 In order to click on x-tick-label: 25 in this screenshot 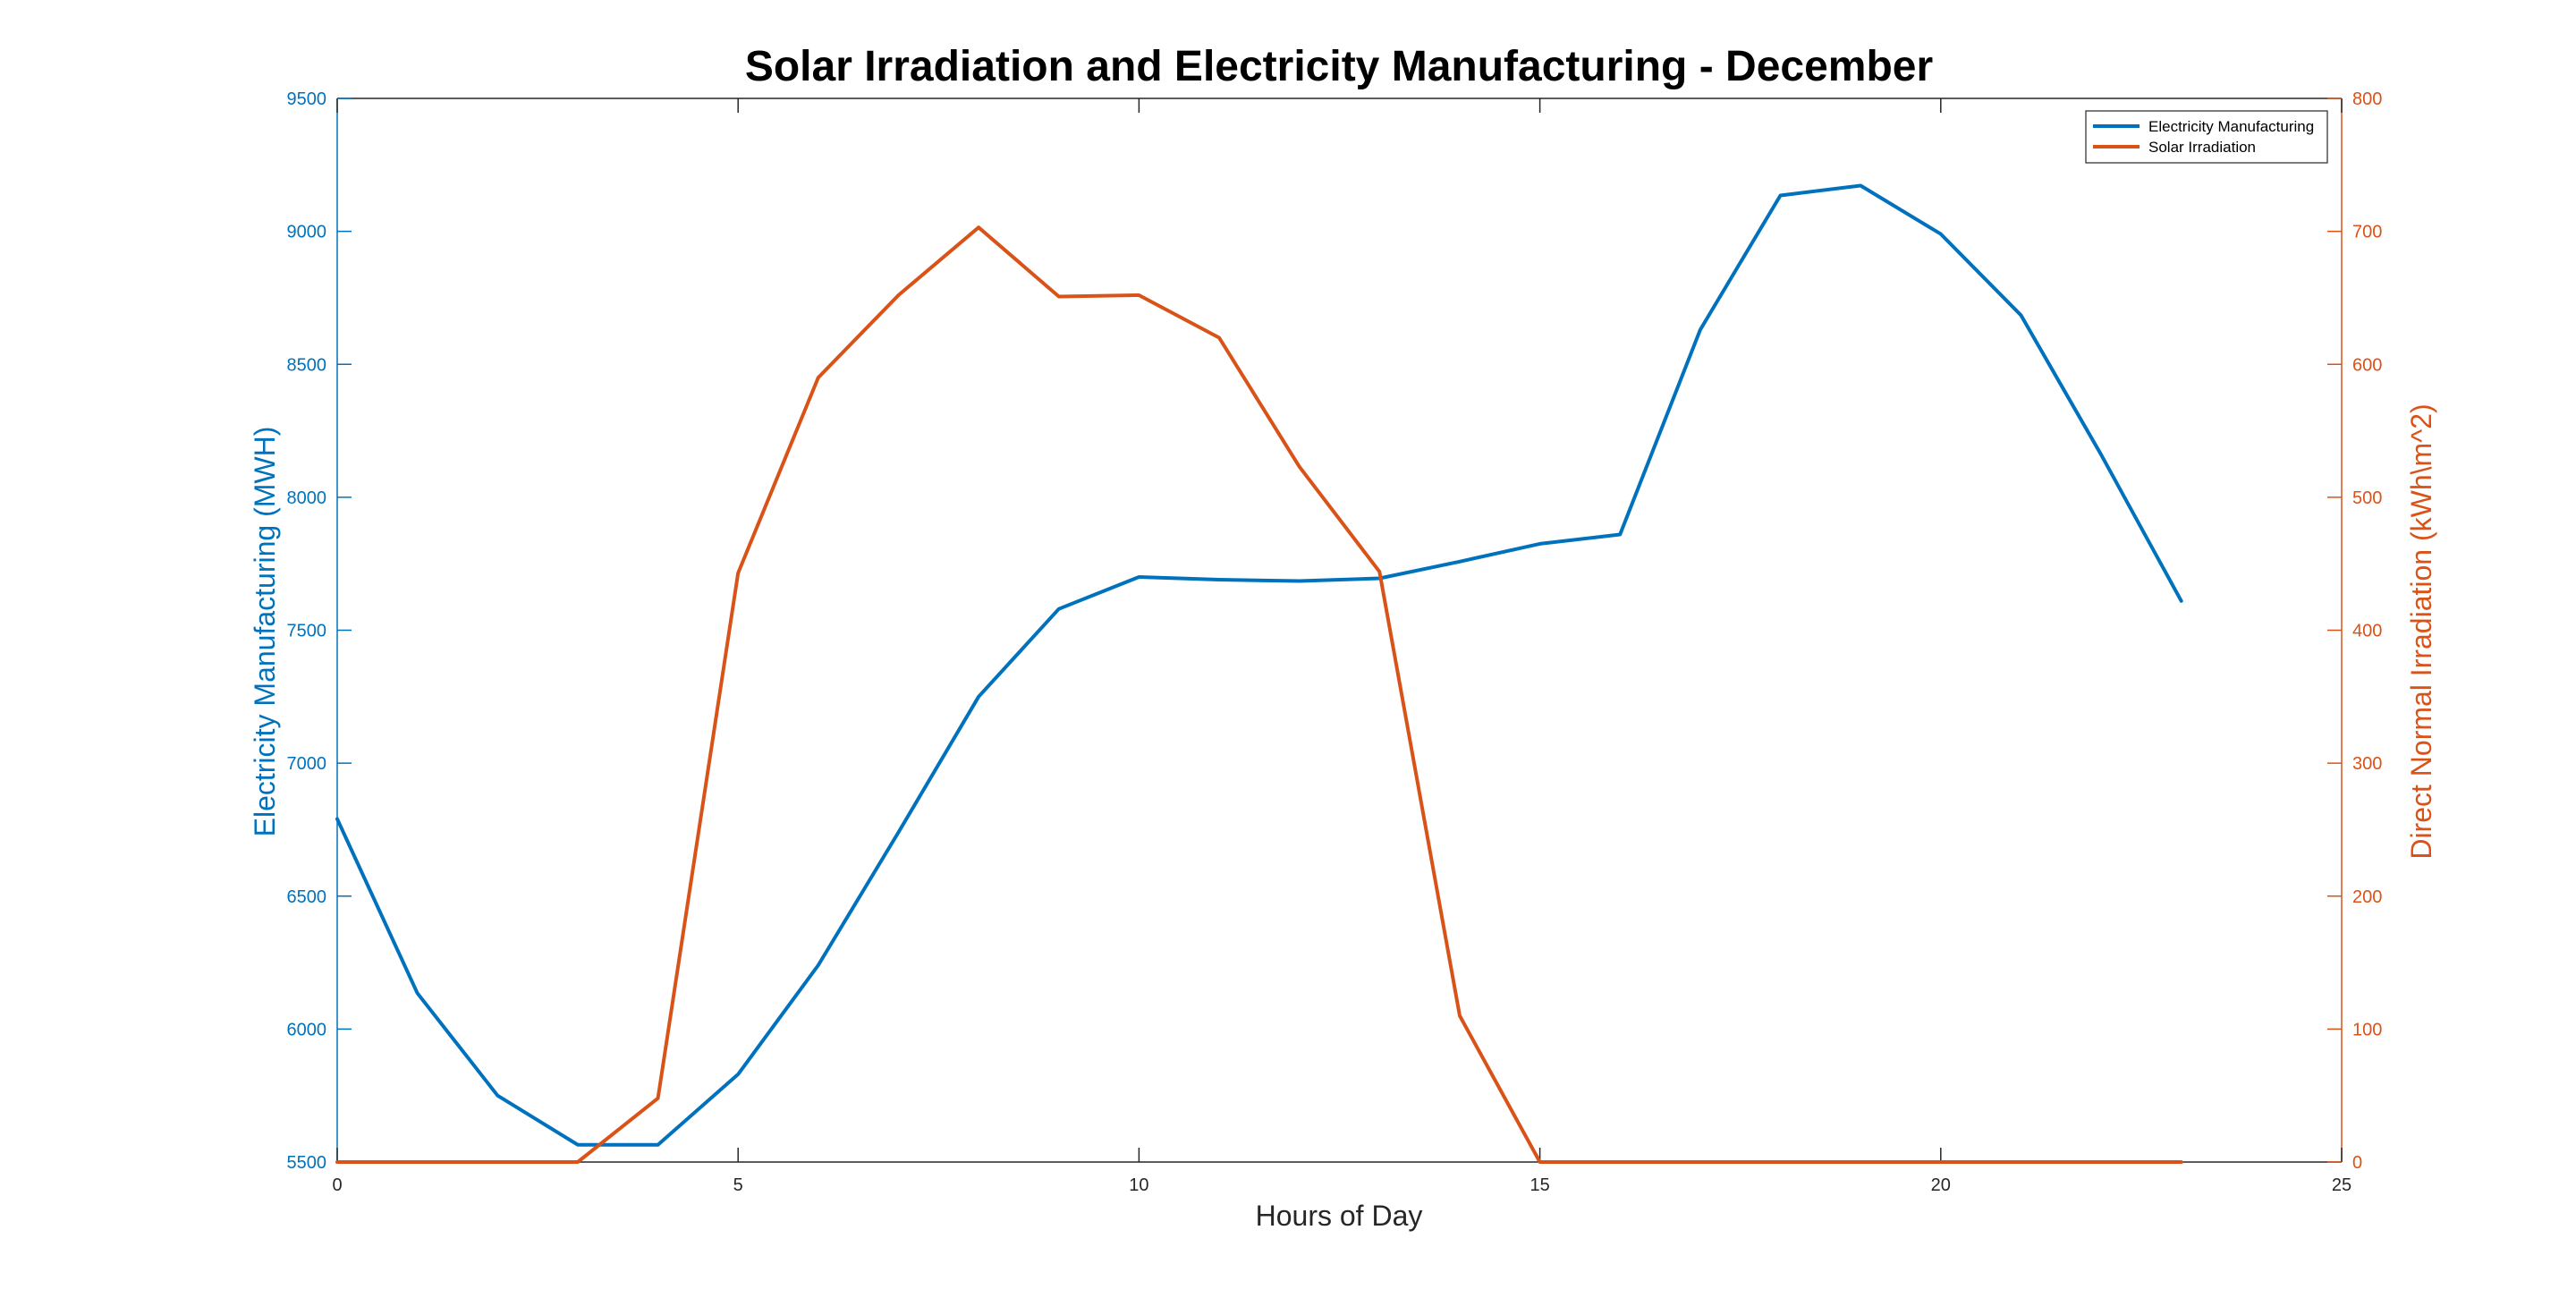, I will do `click(2341, 1185)`.